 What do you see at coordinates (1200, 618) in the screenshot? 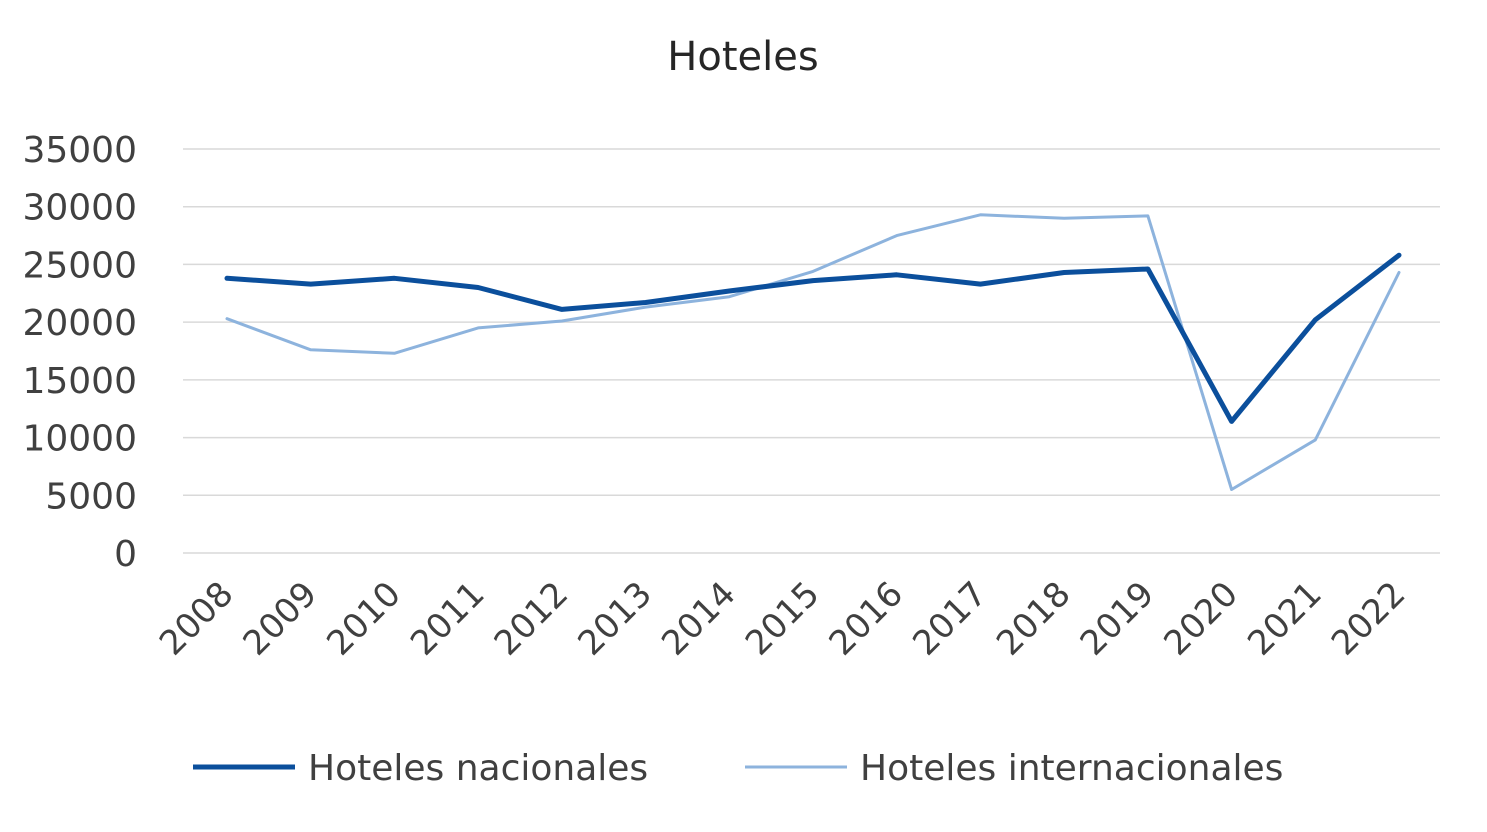
I see `x-tick-label: 2020` at bounding box center [1200, 618].